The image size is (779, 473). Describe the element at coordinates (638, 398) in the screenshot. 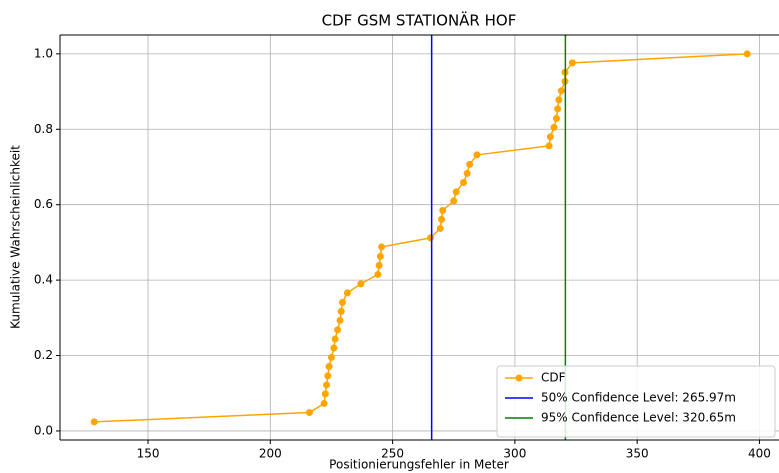

I see `legend-label: 50% Confidence Level: 265.97m` at that location.